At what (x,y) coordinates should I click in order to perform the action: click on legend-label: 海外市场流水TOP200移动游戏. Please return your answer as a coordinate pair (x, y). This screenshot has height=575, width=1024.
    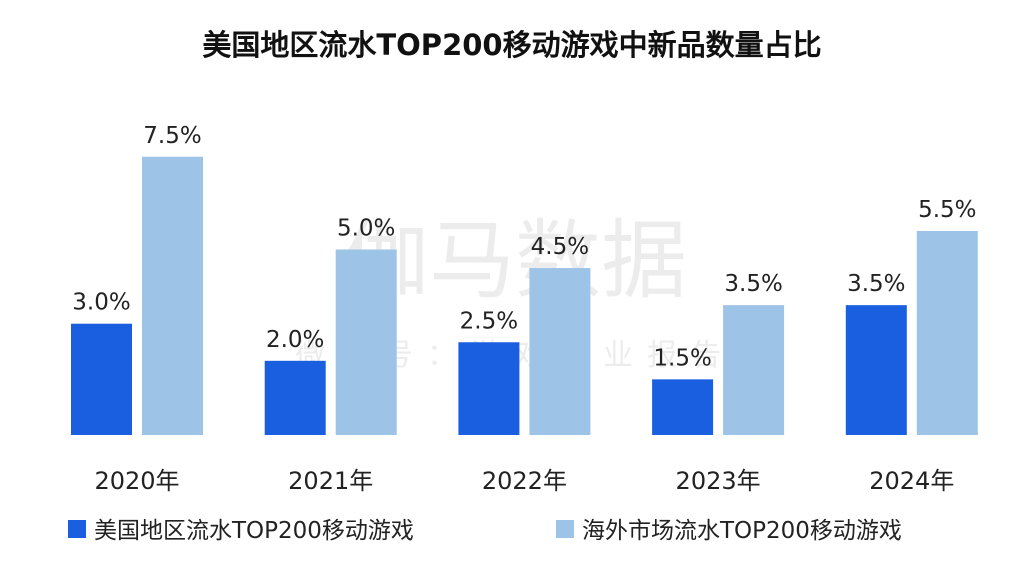
    Looking at the image, I should click on (742, 531).